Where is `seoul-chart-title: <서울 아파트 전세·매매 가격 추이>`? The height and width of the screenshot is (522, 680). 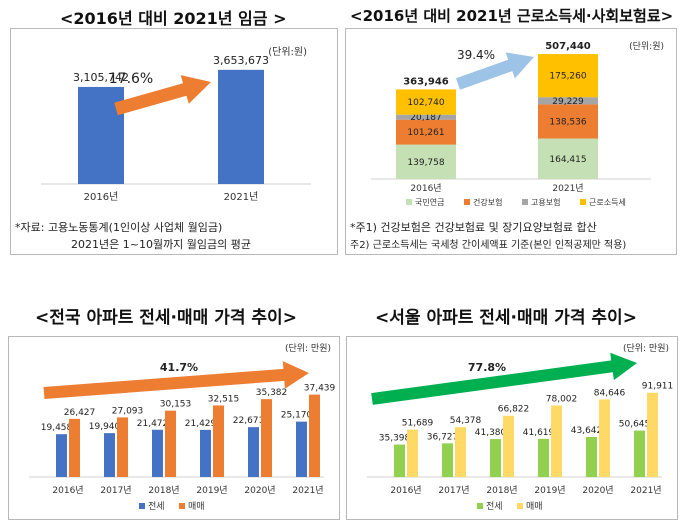
seoul-chart-title: <서울 아파트 전세·매매 가격 추이> is located at coordinates (506, 318).